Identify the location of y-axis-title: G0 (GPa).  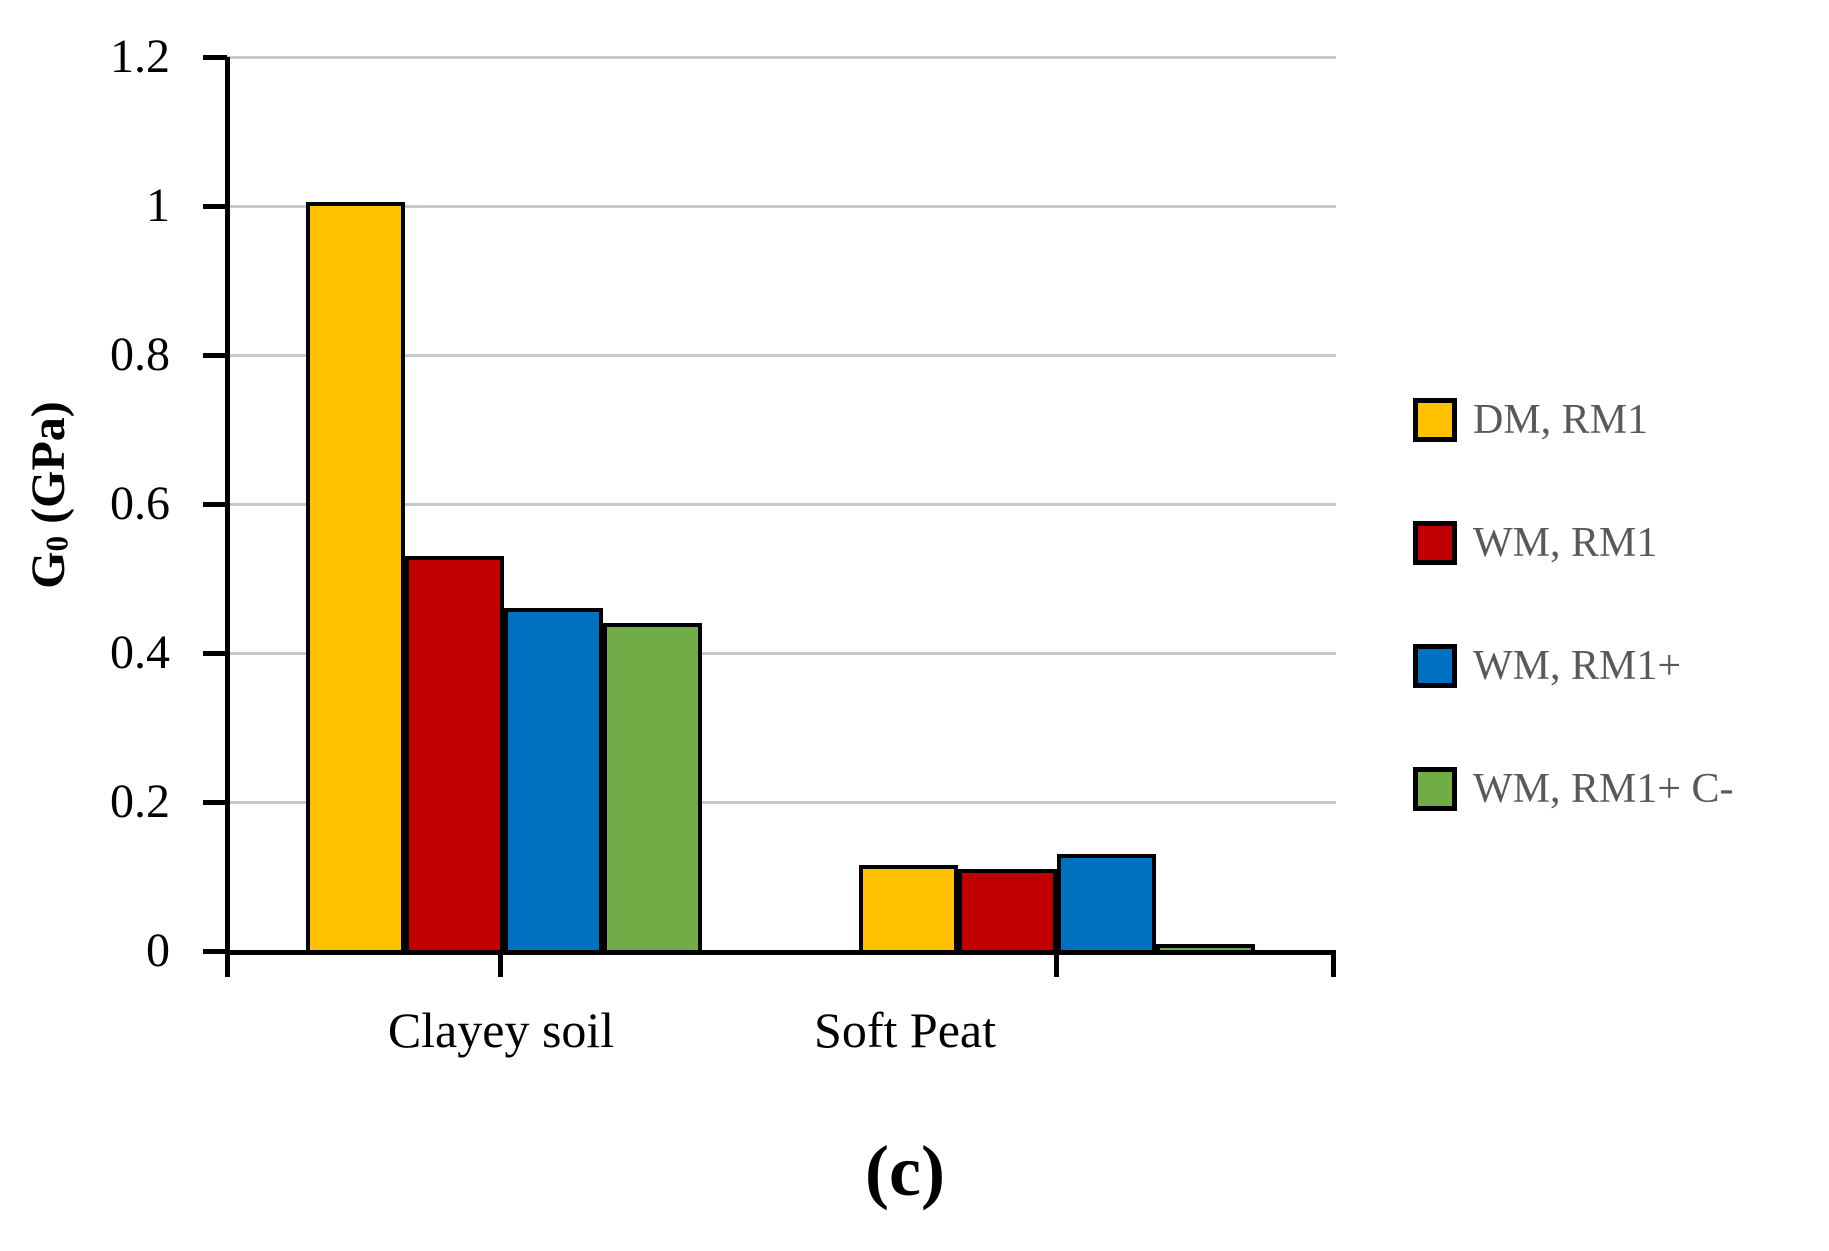
(49, 495).